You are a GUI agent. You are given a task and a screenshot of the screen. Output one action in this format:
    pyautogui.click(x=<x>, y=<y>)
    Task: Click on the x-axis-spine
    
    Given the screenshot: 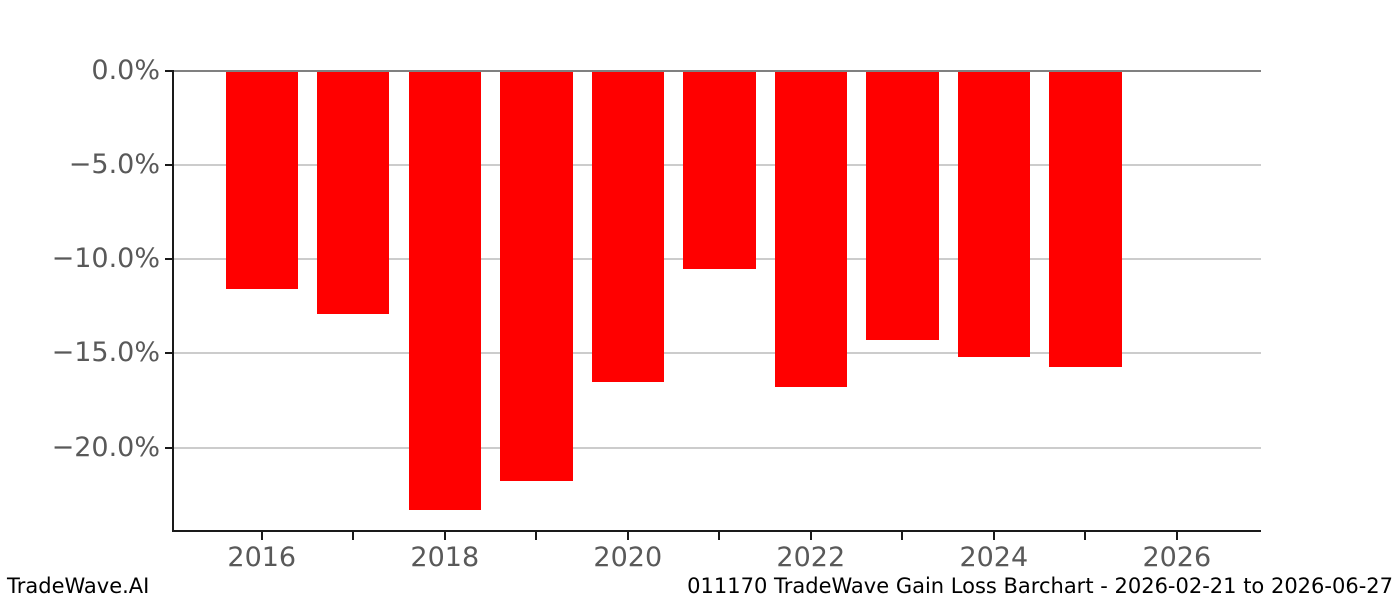 What is the action you would take?
    pyautogui.click(x=717, y=531)
    